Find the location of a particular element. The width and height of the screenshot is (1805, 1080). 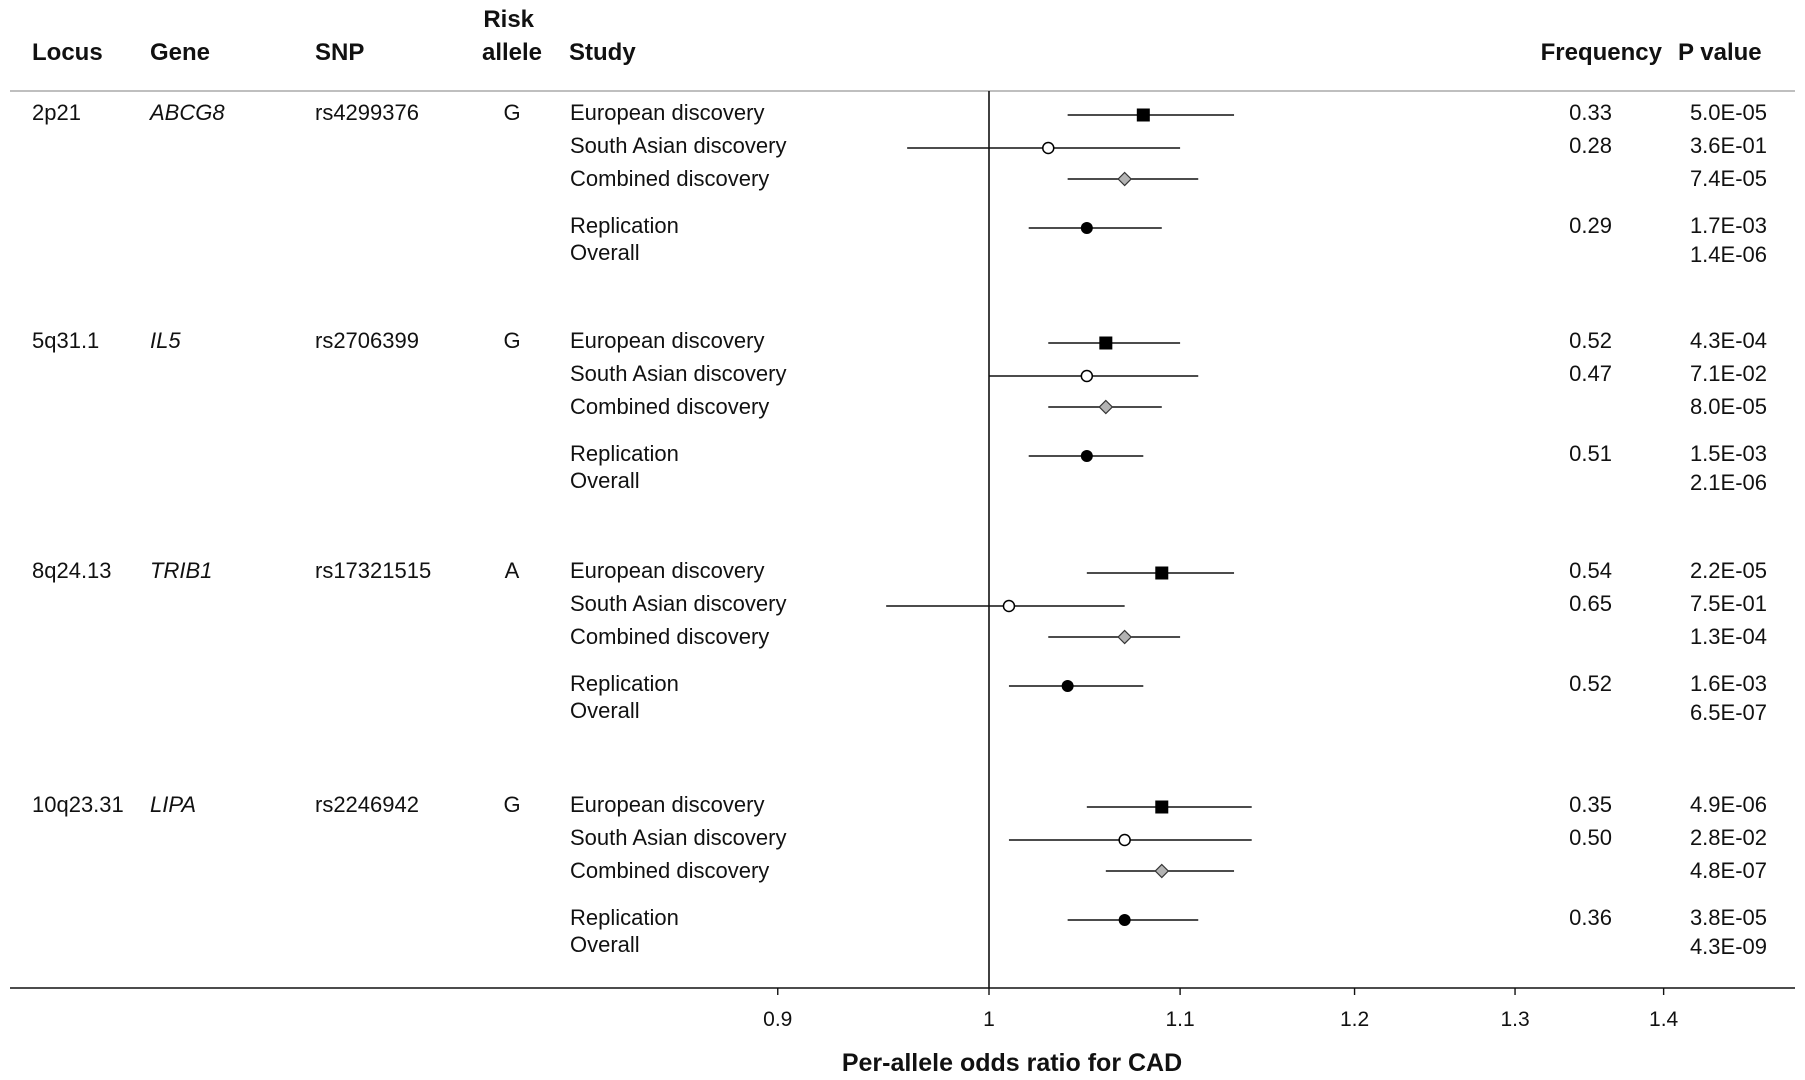

frequency-value: 0.65 is located at coordinates (1590, 603).